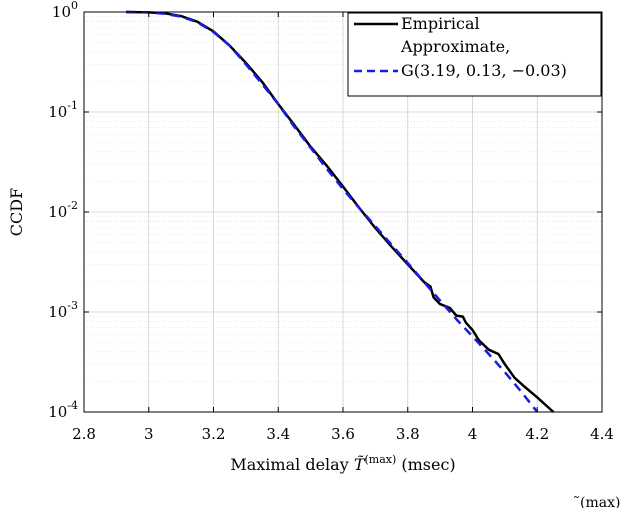  Describe the element at coordinates (63, 110) in the screenshot. I see `y-tick-label: 10⁻¹` at that location.